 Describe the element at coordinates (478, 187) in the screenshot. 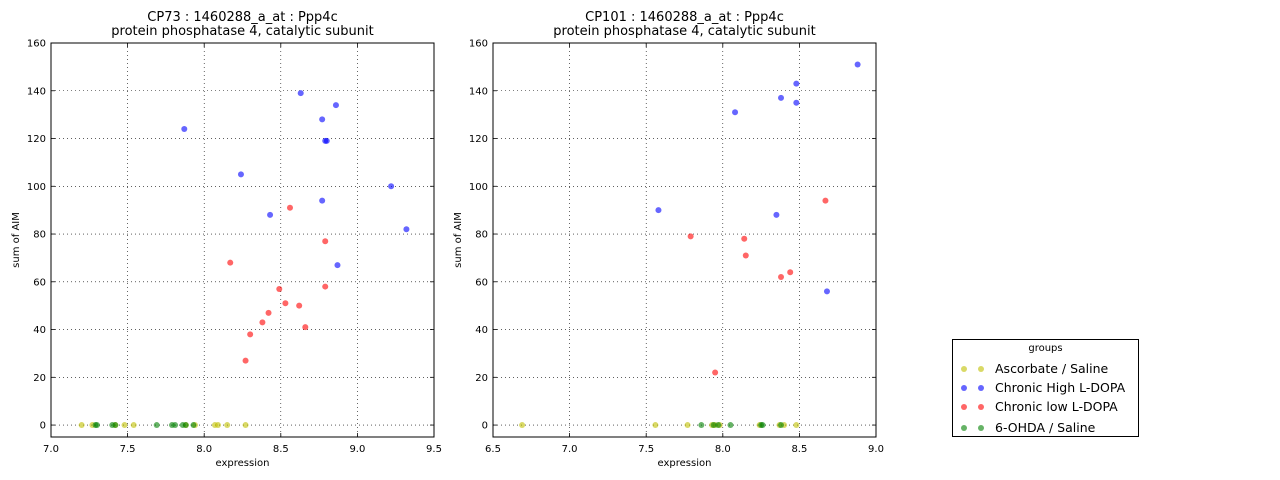

I see `chart-2-y-tick-label: 100` at that location.